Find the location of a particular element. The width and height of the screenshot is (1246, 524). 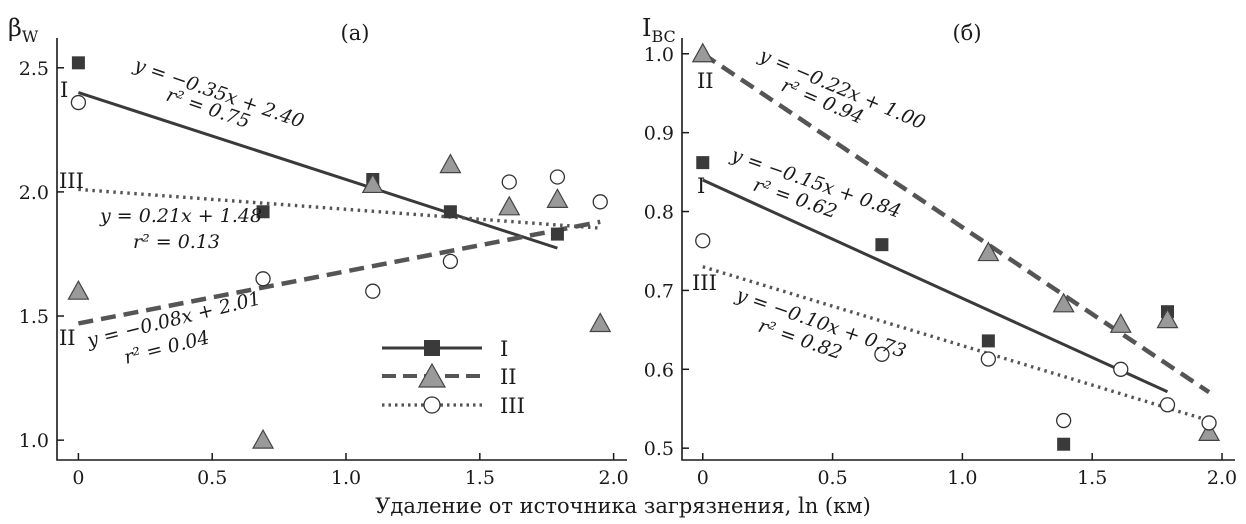

legend-marker-III is located at coordinates (432, 405).